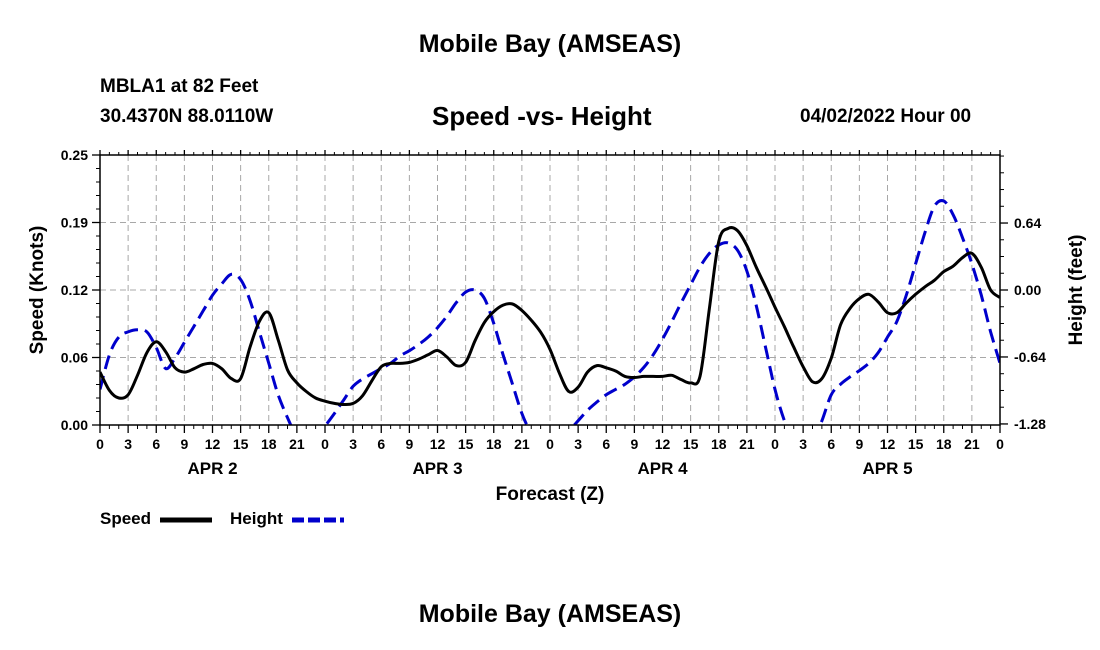 The image size is (1100, 650). I want to click on station-coordinates: 30.4370N 88.0110W, so click(187, 116).